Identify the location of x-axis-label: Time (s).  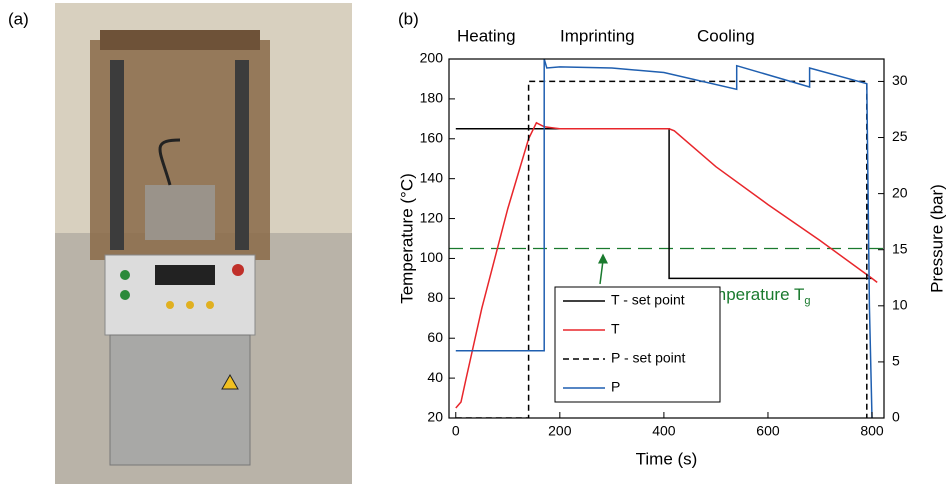
(667, 458).